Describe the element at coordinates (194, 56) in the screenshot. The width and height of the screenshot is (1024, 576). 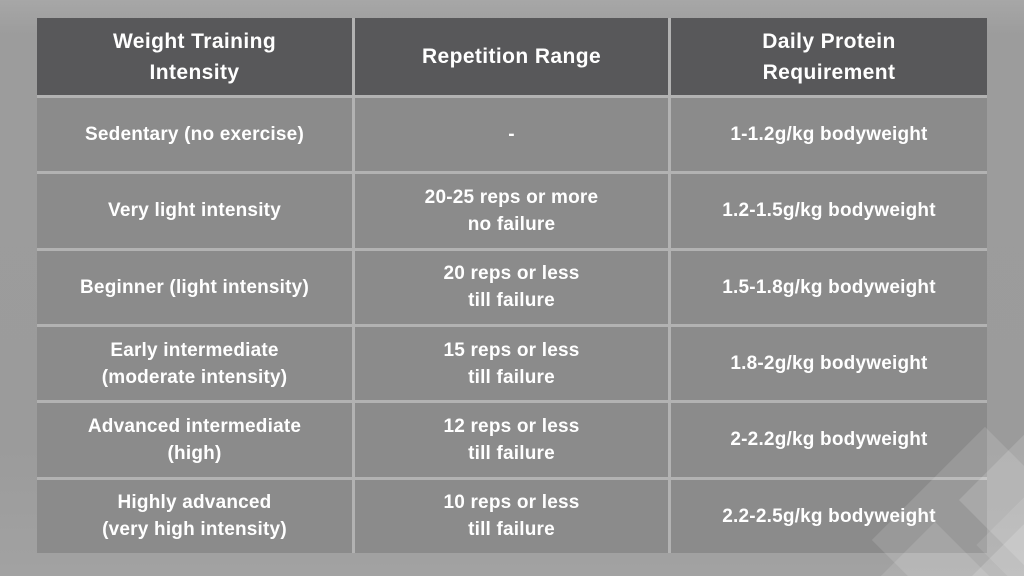
I see `col-header-weight-training-intensity: Weight Training Intensity` at that location.